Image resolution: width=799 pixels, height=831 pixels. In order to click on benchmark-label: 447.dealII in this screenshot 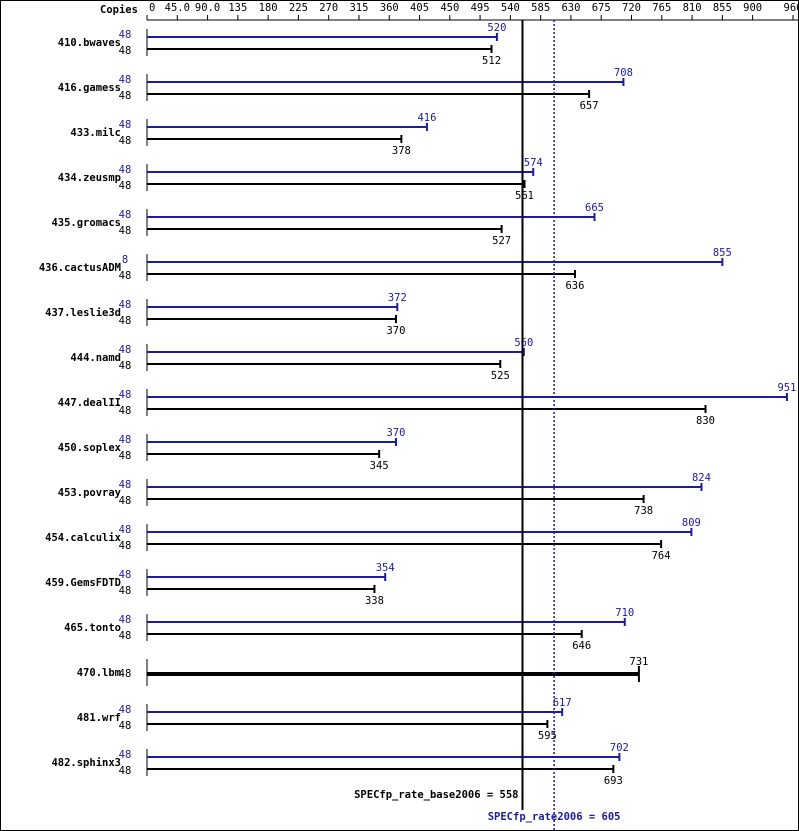, I will do `click(89, 403)`.